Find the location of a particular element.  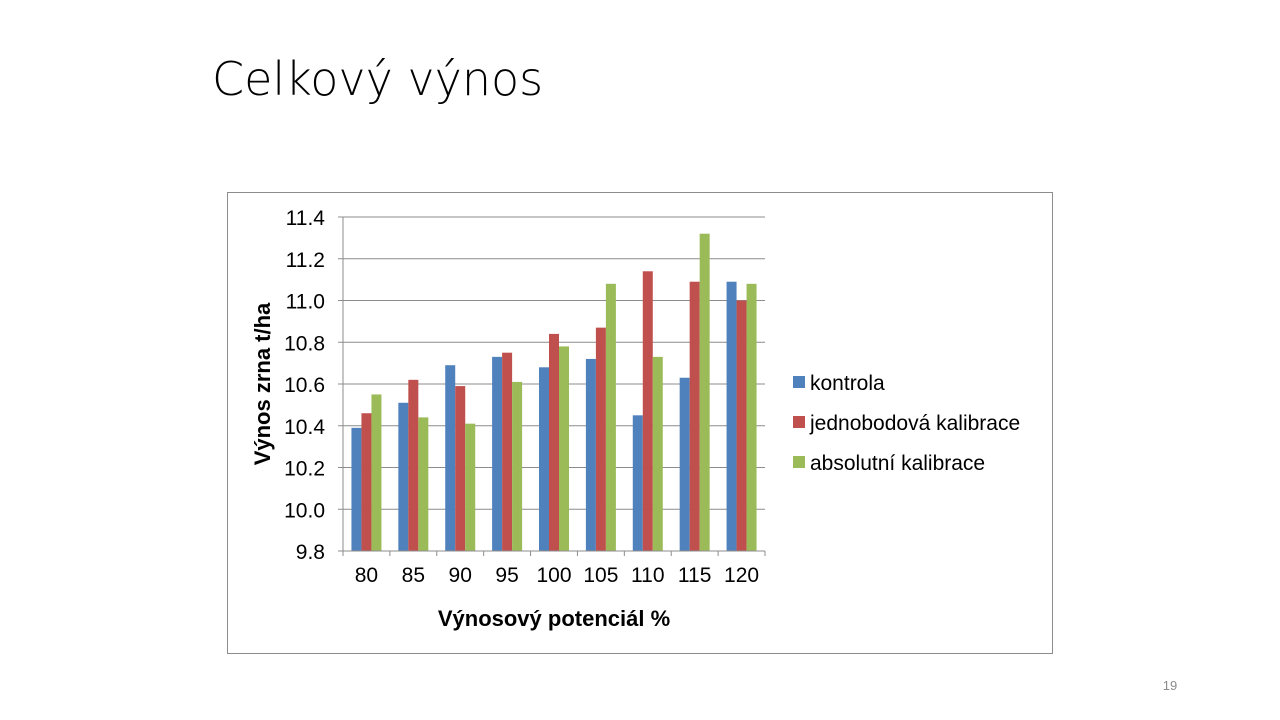

y-tick-label: 10.6 is located at coordinates (304, 385).